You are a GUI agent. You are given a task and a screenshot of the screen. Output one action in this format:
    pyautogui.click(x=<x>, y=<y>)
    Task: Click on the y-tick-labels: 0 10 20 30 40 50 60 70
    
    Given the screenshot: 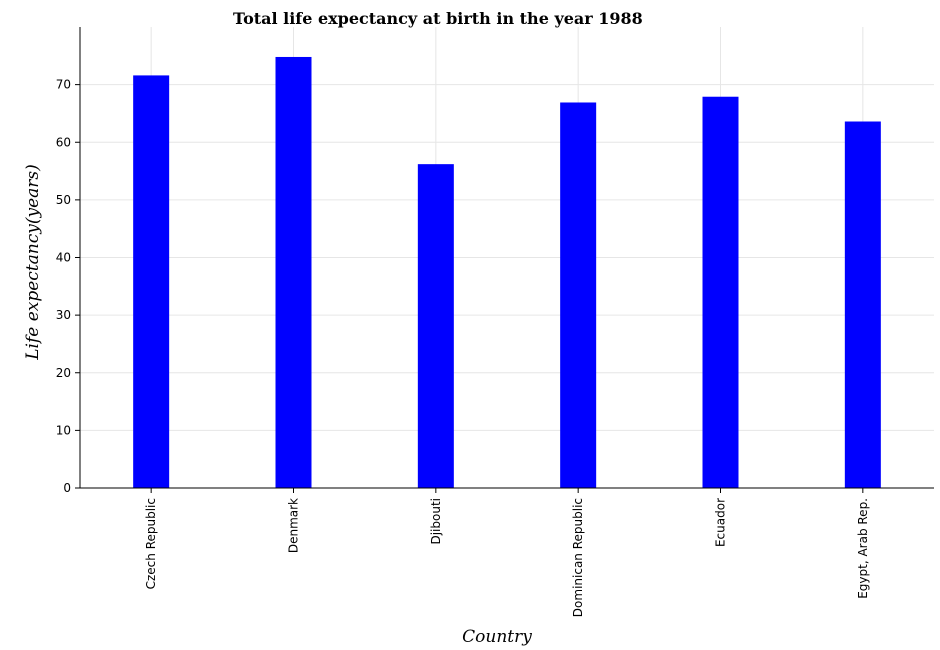 What is the action you would take?
    pyautogui.click(x=63, y=286)
    